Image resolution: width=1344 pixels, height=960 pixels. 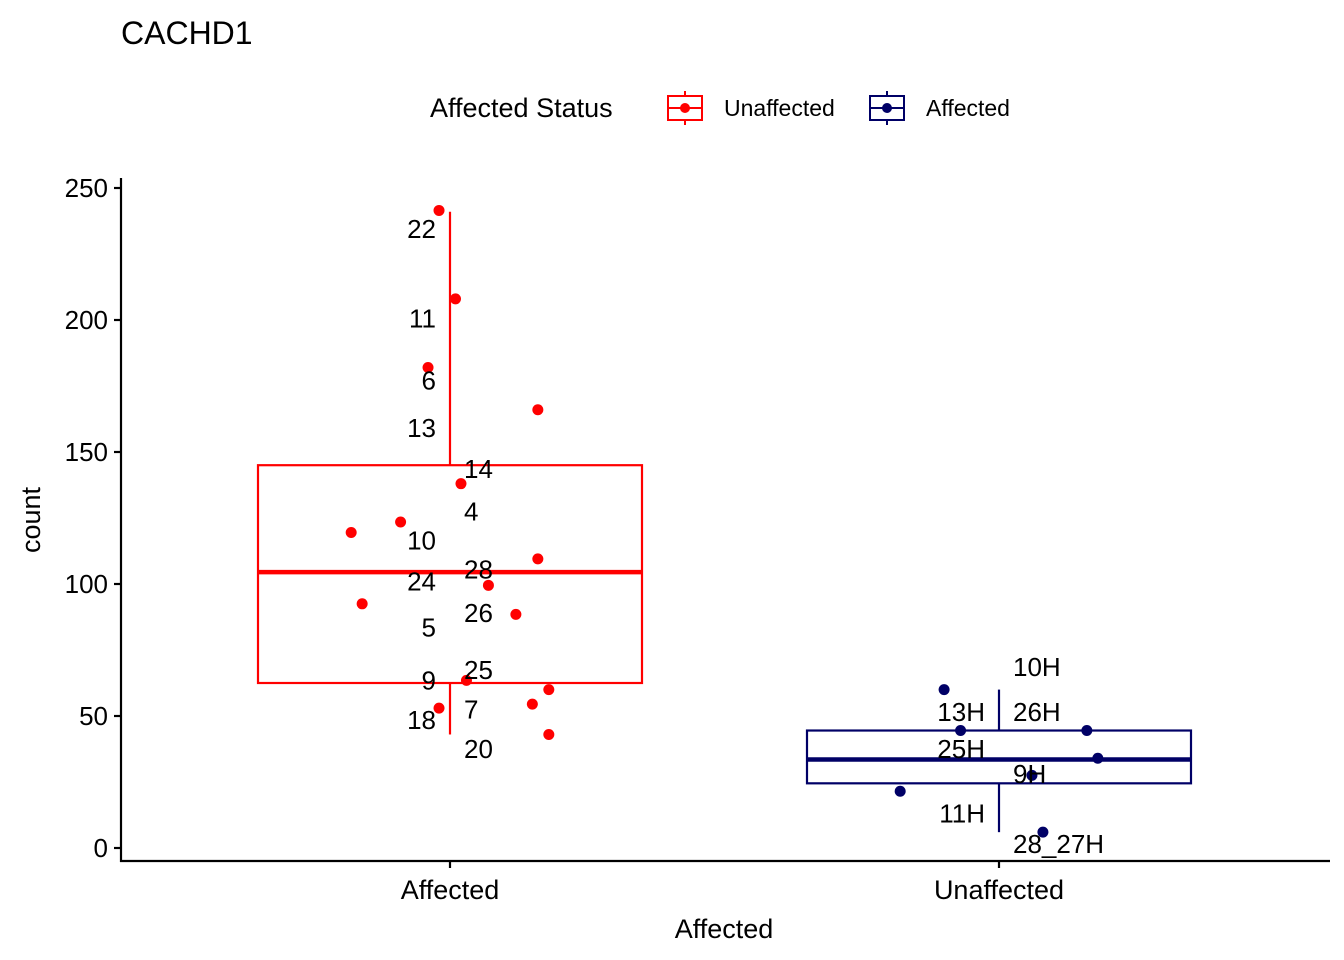 What do you see at coordinates (962, 814) in the screenshot?
I see `point-label: 11H` at bounding box center [962, 814].